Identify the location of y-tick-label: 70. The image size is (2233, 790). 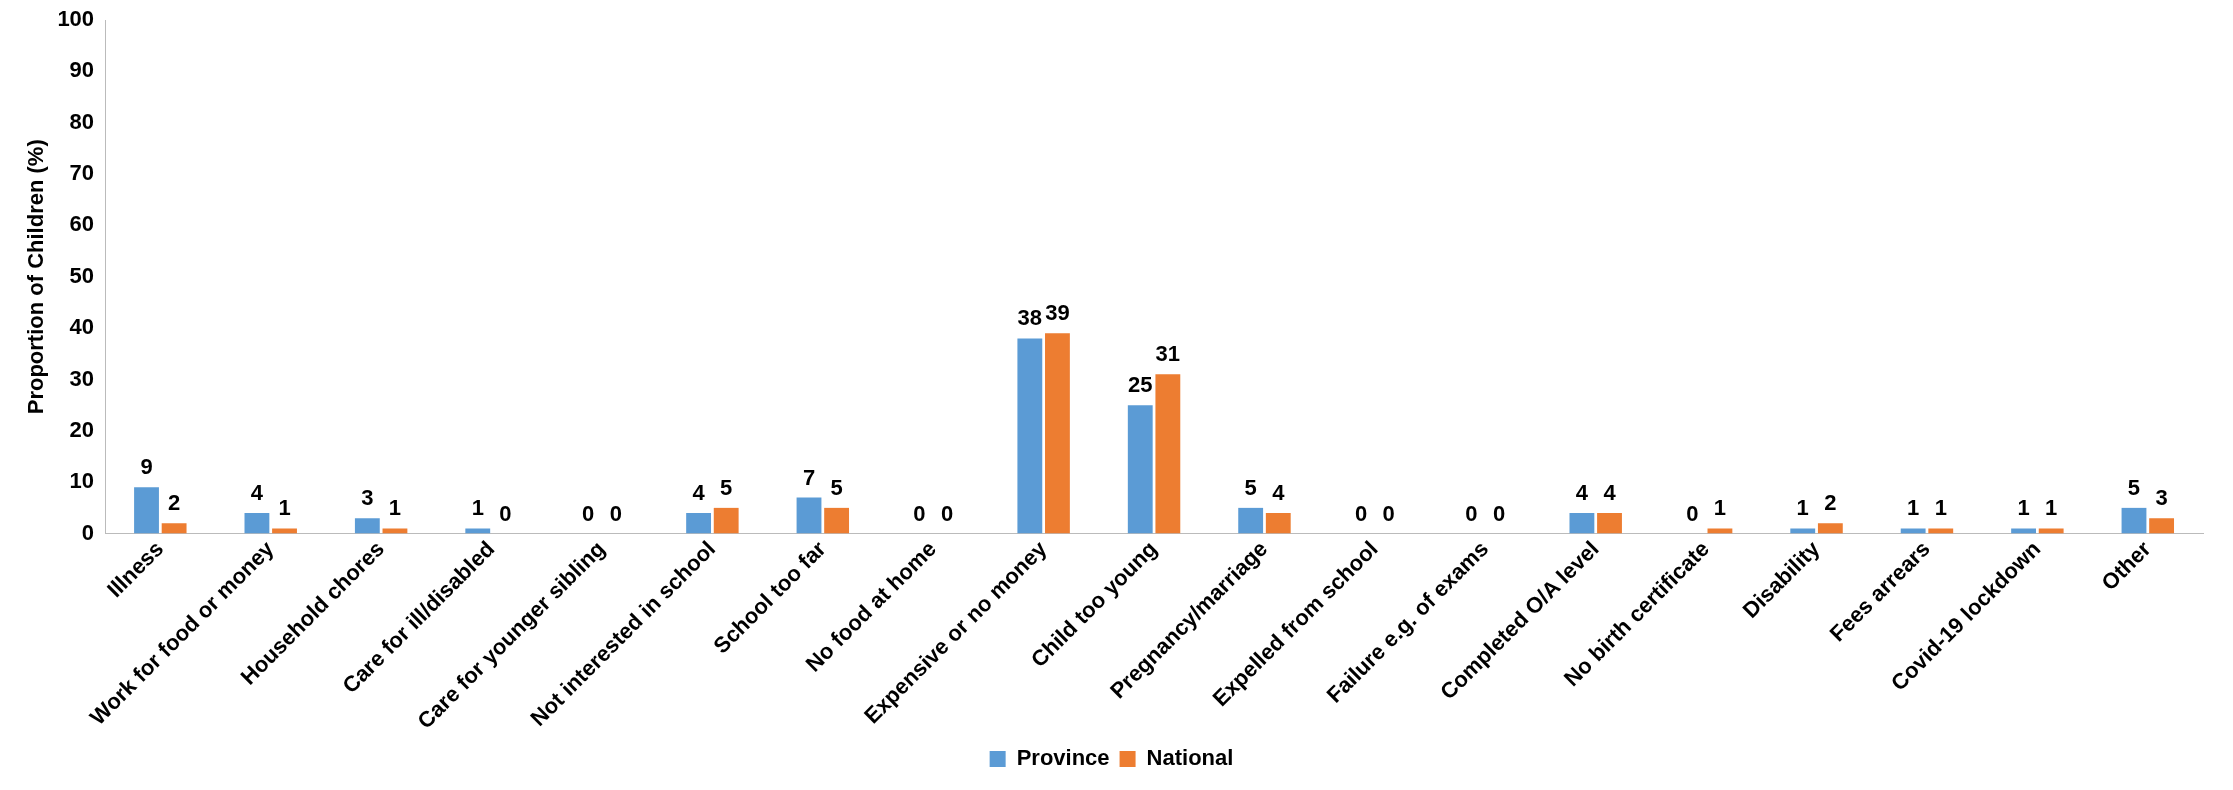
(82, 173).